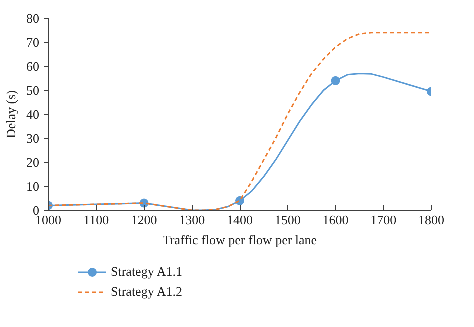 Image resolution: width=474 pixels, height=327 pixels. Describe the element at coordinates (192, 220) in the screenshot. I see `x-tick-label: 1300` at that location.